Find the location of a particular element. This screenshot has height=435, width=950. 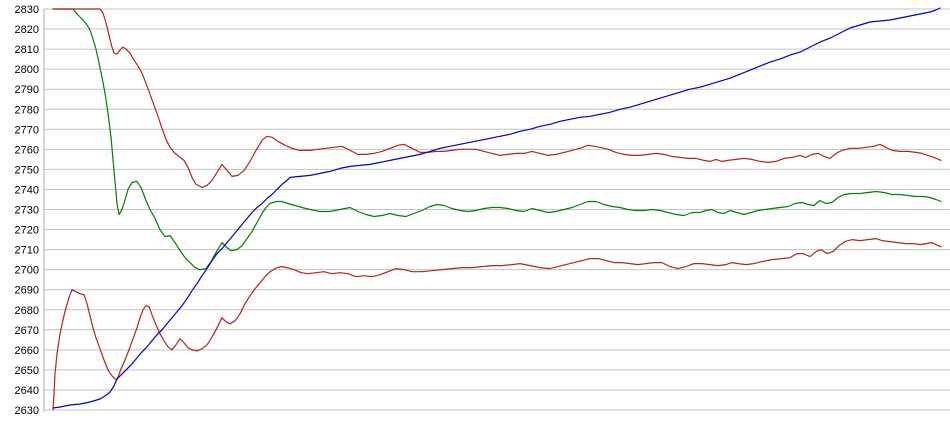

y-tick-label: 2780 is located at coordinates (27, 110).